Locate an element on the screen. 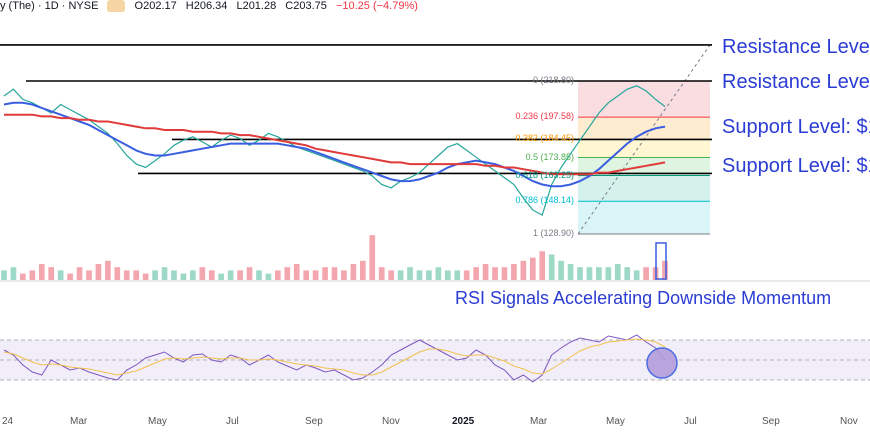 Image resolution: width=870 pixels, height=435 pixels. fibonacci-retracement is located at coordinates (644, 139).